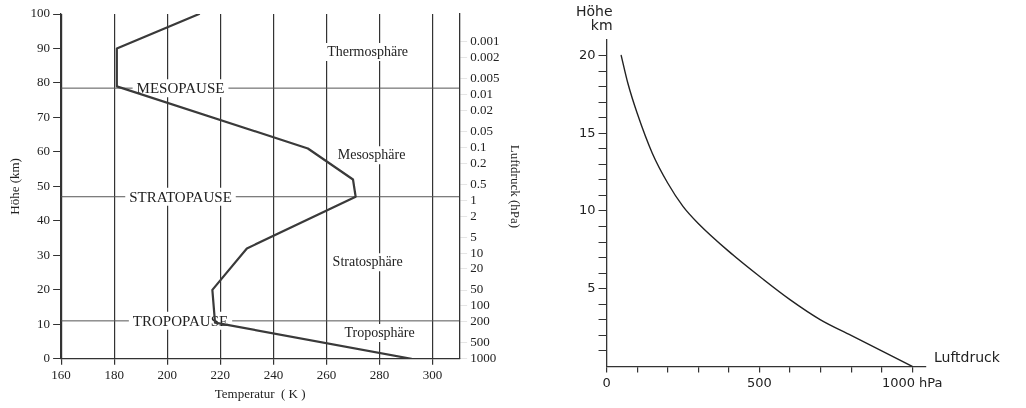 The width and height of the screenshot is (1026, 408). I want to click on y2-tick-label: 0.001, so click(485, 41).